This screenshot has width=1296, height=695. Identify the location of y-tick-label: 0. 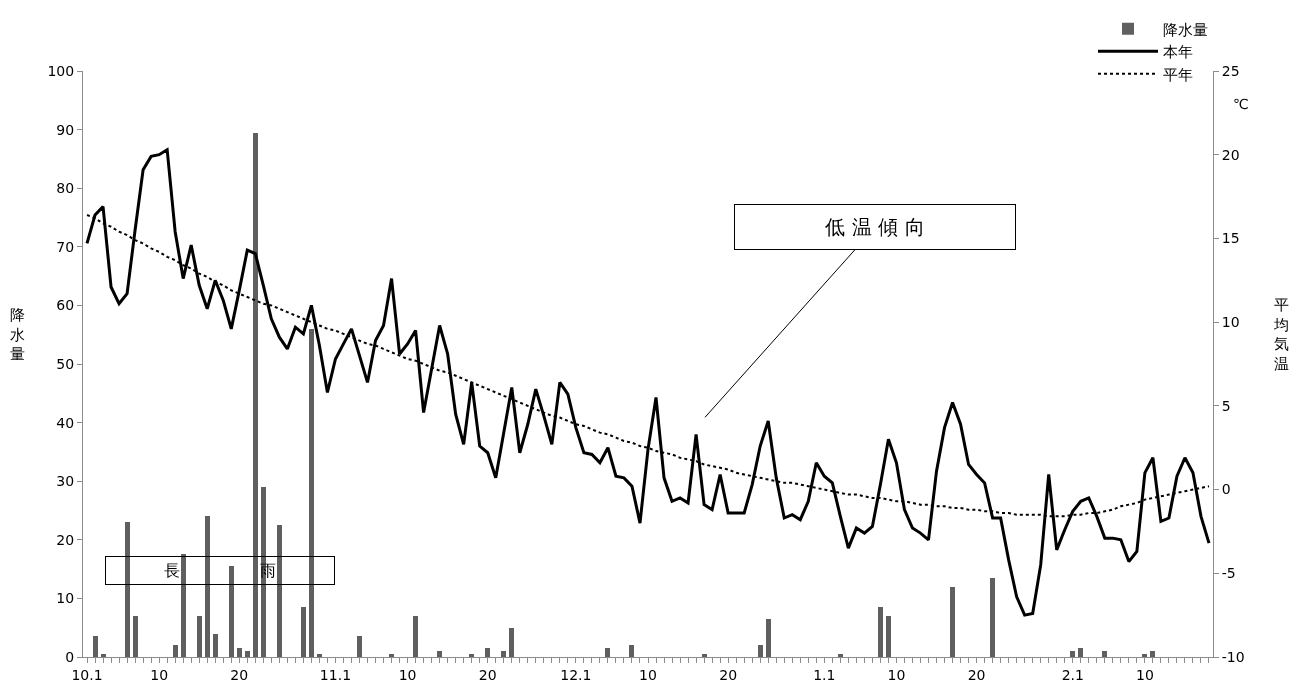
(70, 656).